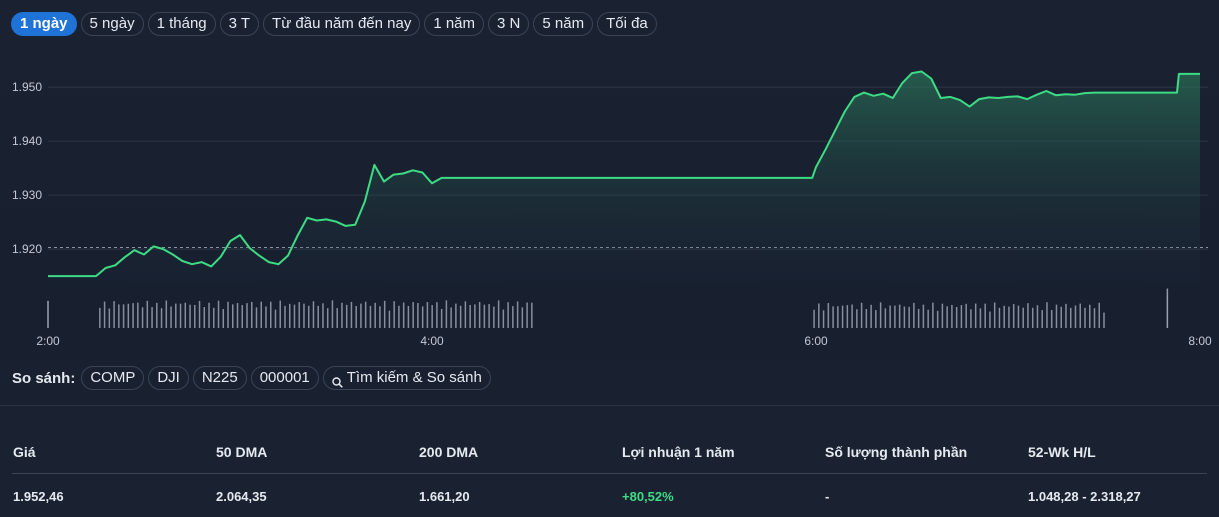  I want to click on range-button-4: Từ đầu năm đến nay, so click(342, 24).